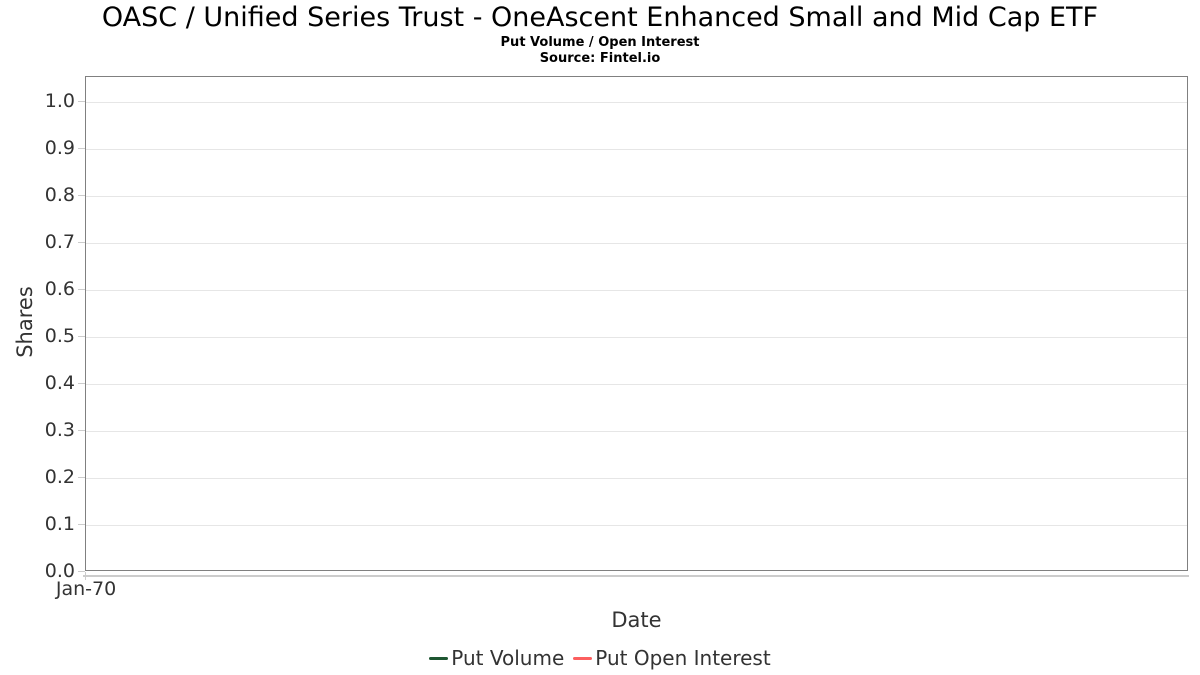  Describe the element at coordinates (59, 430) in the screenshot. I see `y-tick-label: 0.3` at that location.